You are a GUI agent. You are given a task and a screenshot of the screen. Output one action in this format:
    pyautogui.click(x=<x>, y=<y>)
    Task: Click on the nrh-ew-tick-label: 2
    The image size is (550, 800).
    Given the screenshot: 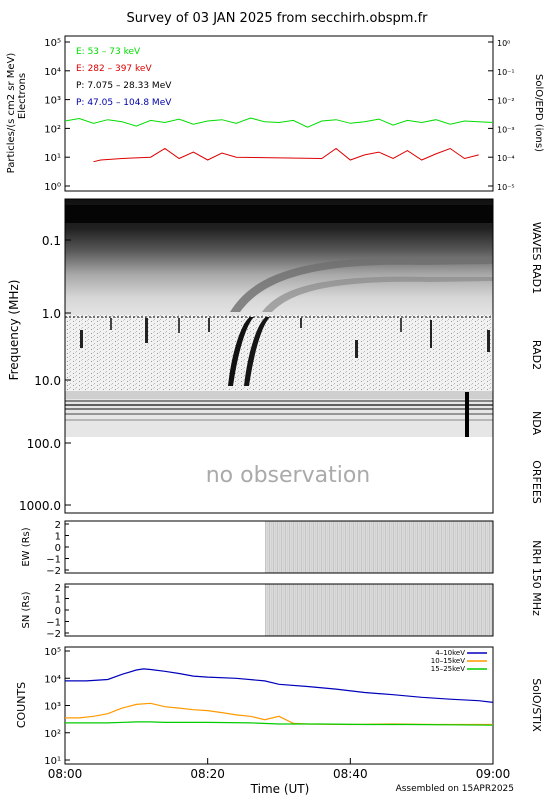 What is the action you would take?
    pyautogui.click(x=58, y=525)
    